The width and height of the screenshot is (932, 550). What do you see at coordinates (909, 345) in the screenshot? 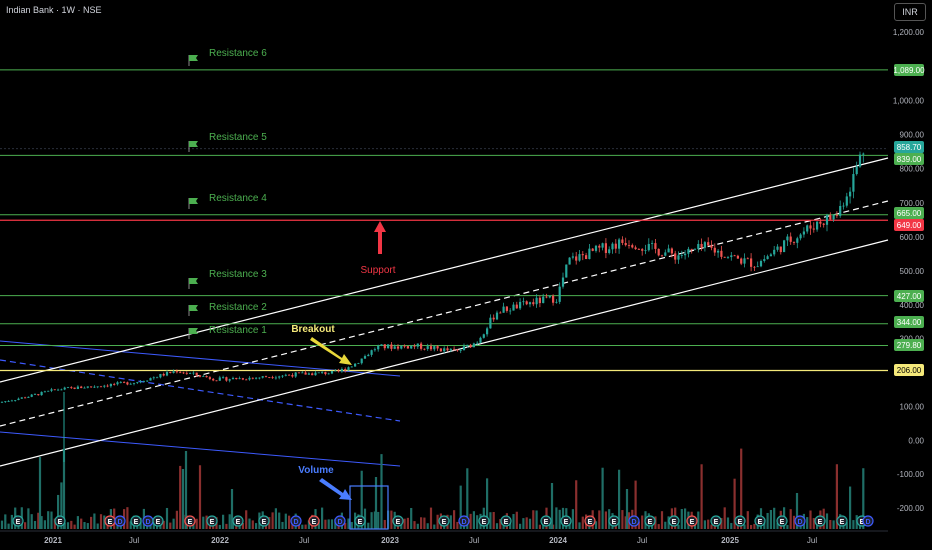
I see `price-label-7: 279.80` at bounding box center [909, 345].